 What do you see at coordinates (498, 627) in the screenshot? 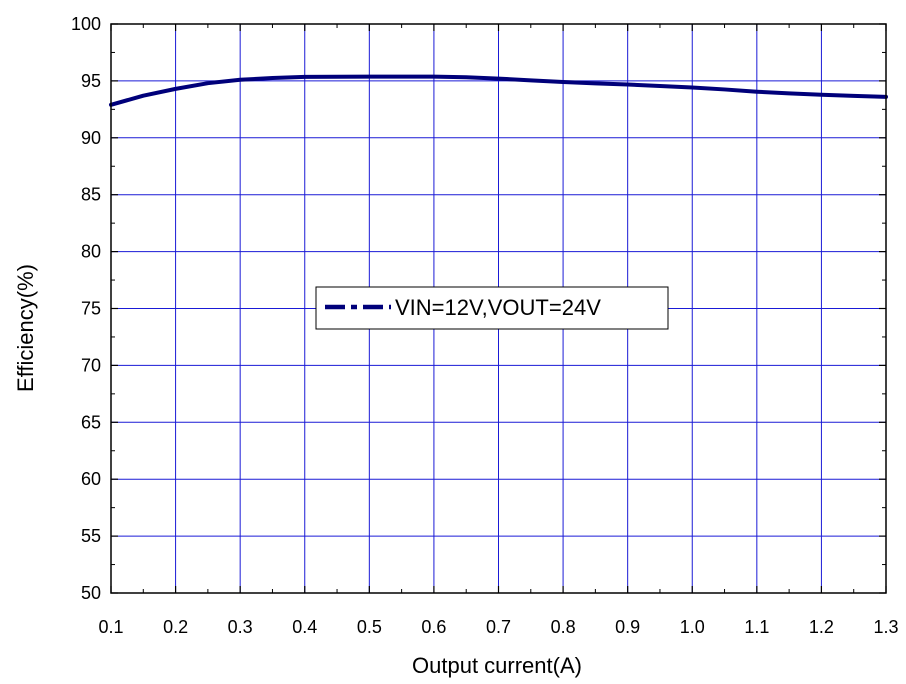
I see `x-tick-label: 0.7` at bounding box center [498, 627].